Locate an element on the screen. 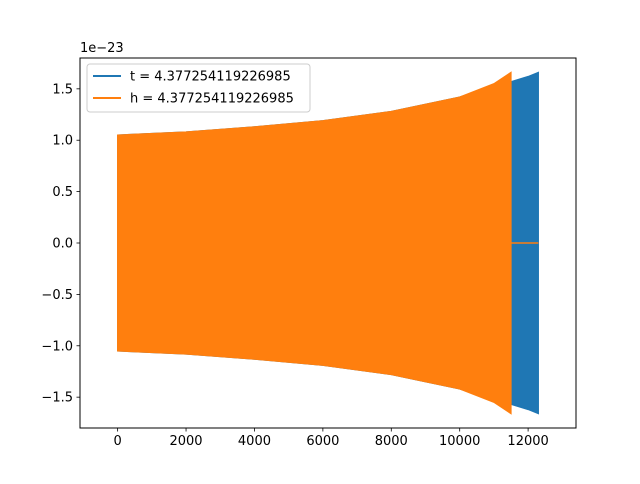 The height and width of the screenshot is (484, 640). legend-box is located at coordinates (198, 88).